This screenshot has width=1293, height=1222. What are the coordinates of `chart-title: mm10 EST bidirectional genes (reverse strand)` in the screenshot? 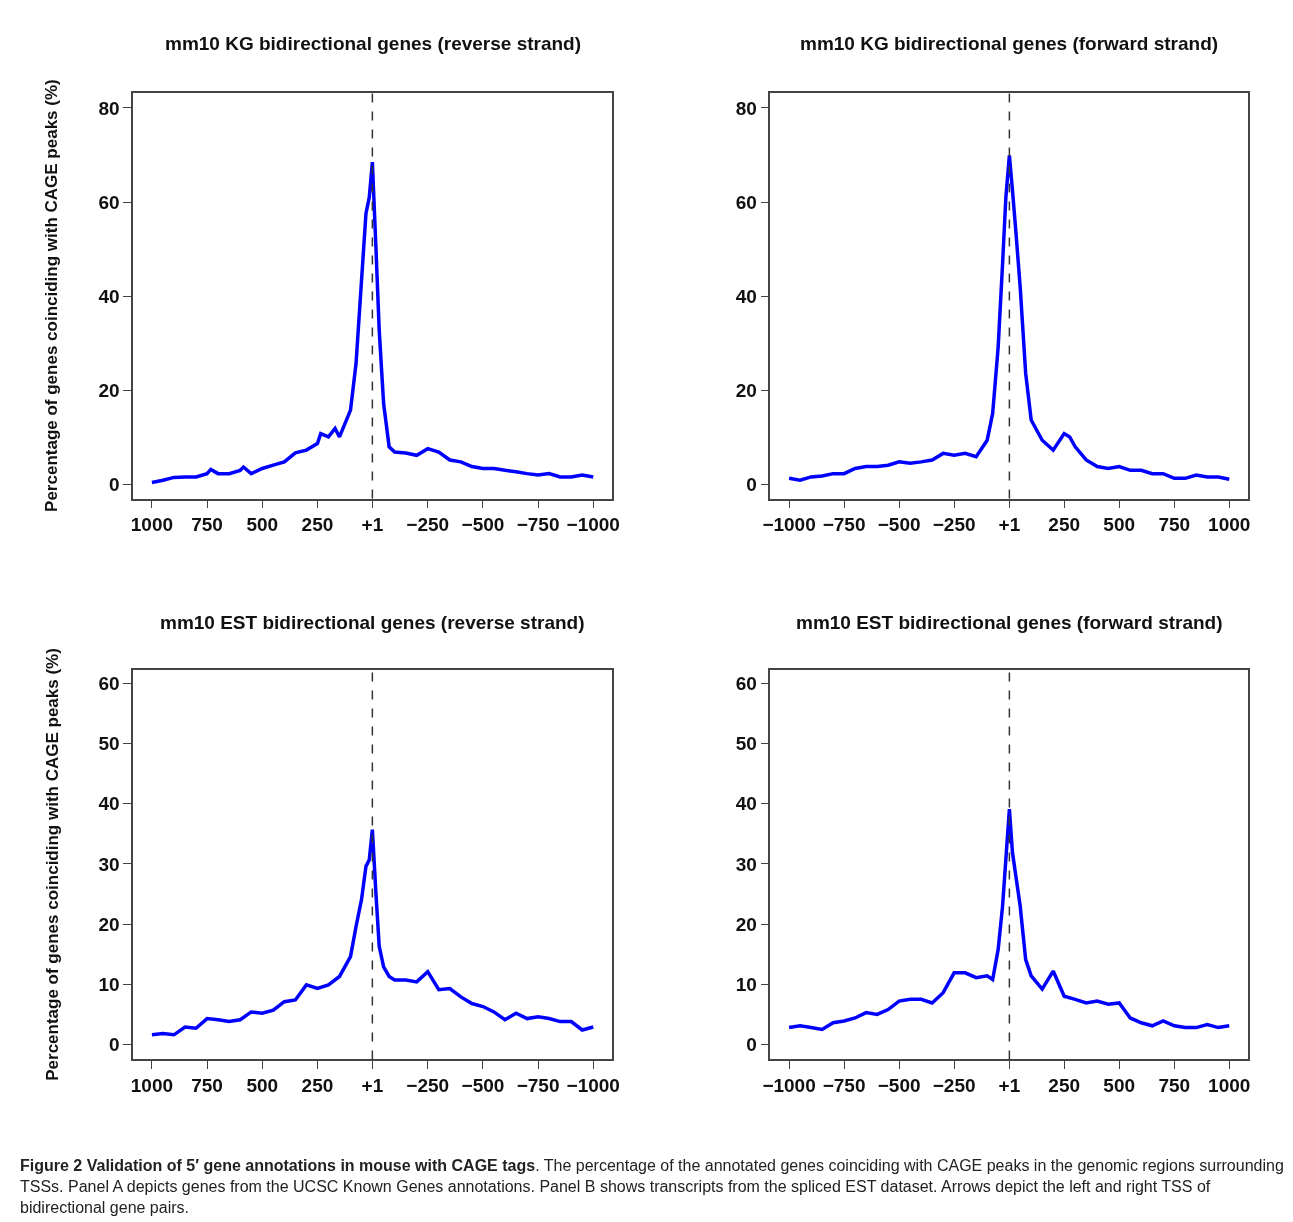 It's located at (372, 622).